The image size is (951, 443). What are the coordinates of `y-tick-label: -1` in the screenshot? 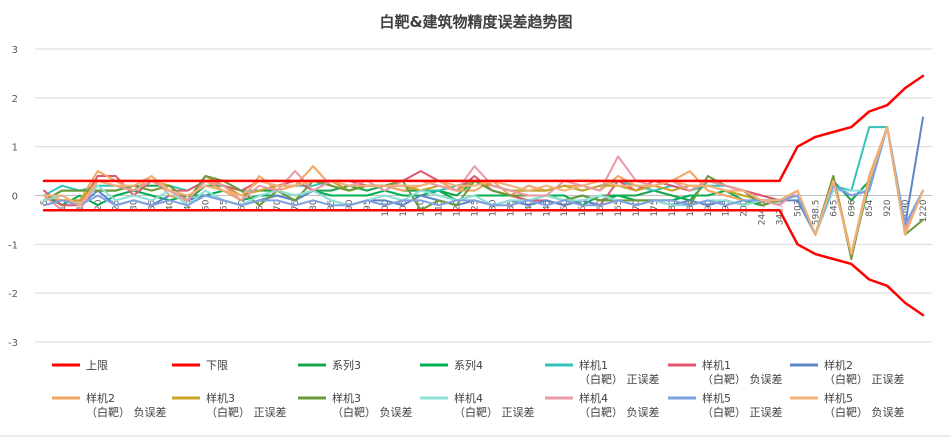 It's located at (13, 245).